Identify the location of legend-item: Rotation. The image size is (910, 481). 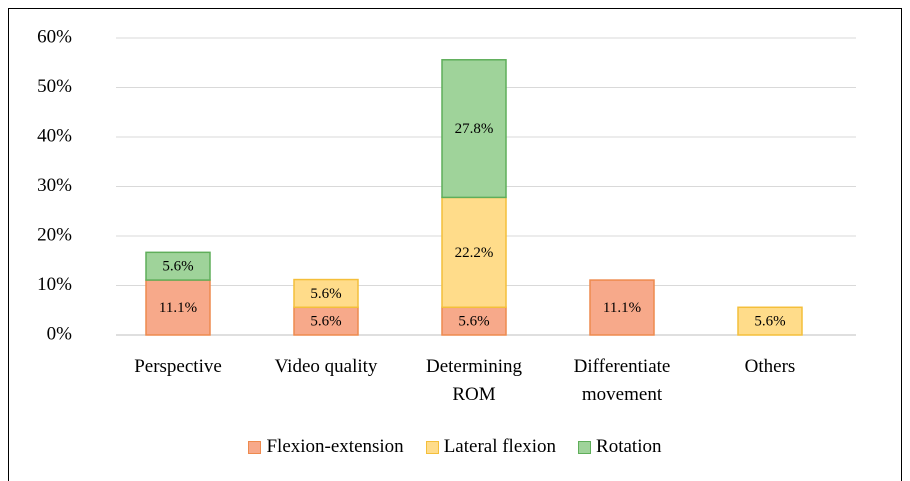
(620, 447).